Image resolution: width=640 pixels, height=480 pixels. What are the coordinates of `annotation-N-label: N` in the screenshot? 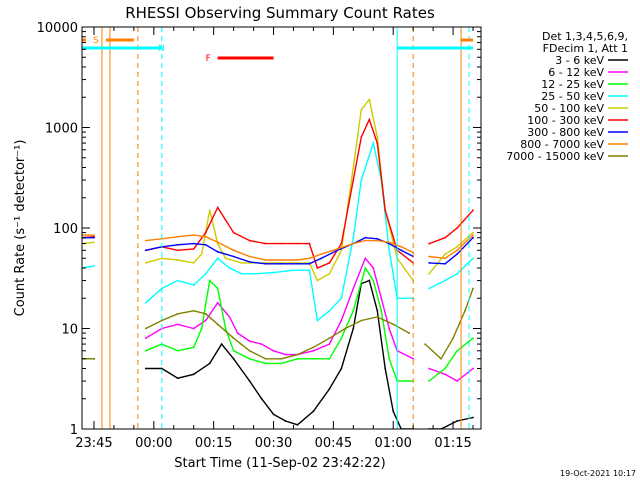 It's located at (161, 49).